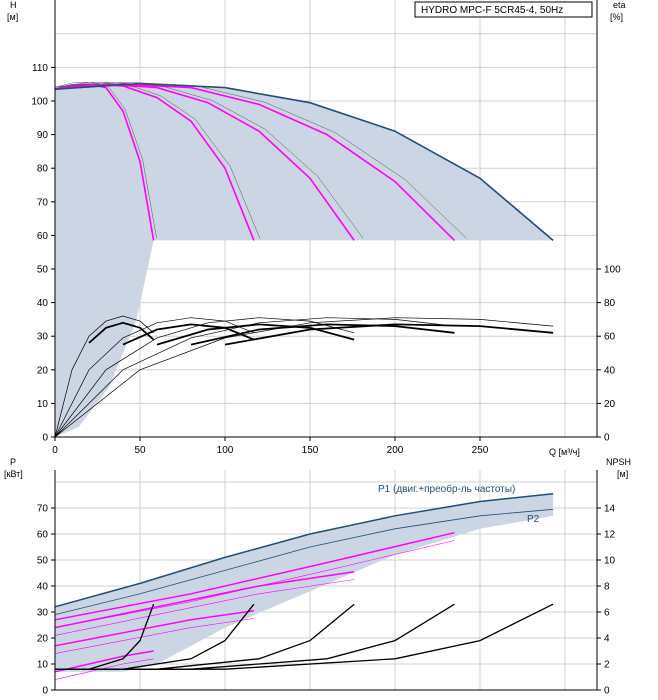  Describe the element at coordinates (43, 169) in the screenshot. I see `h-tick-label: 80` at that location.